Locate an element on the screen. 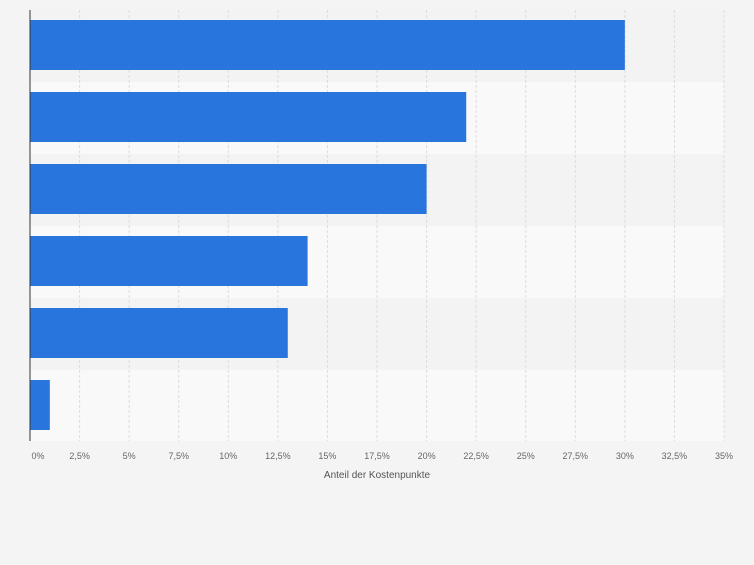 Image resolution: width=754 pixels, height=565 pixels. x-tick-label: 2,5% is located at coordinates (79, 456).